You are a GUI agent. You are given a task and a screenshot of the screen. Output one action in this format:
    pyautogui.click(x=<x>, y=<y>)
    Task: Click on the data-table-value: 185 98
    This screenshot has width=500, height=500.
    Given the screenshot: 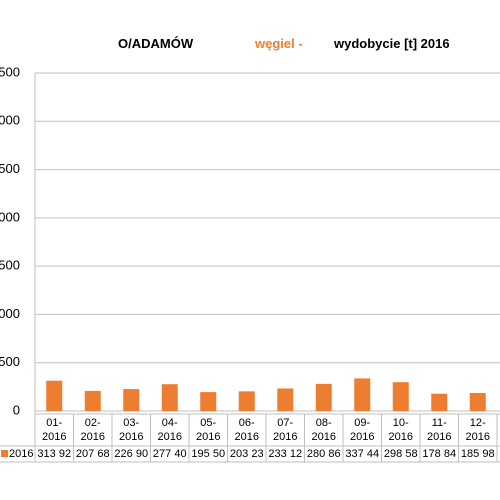 What is the action you would take?
    pyautogui.click(x=478, y=454)
    